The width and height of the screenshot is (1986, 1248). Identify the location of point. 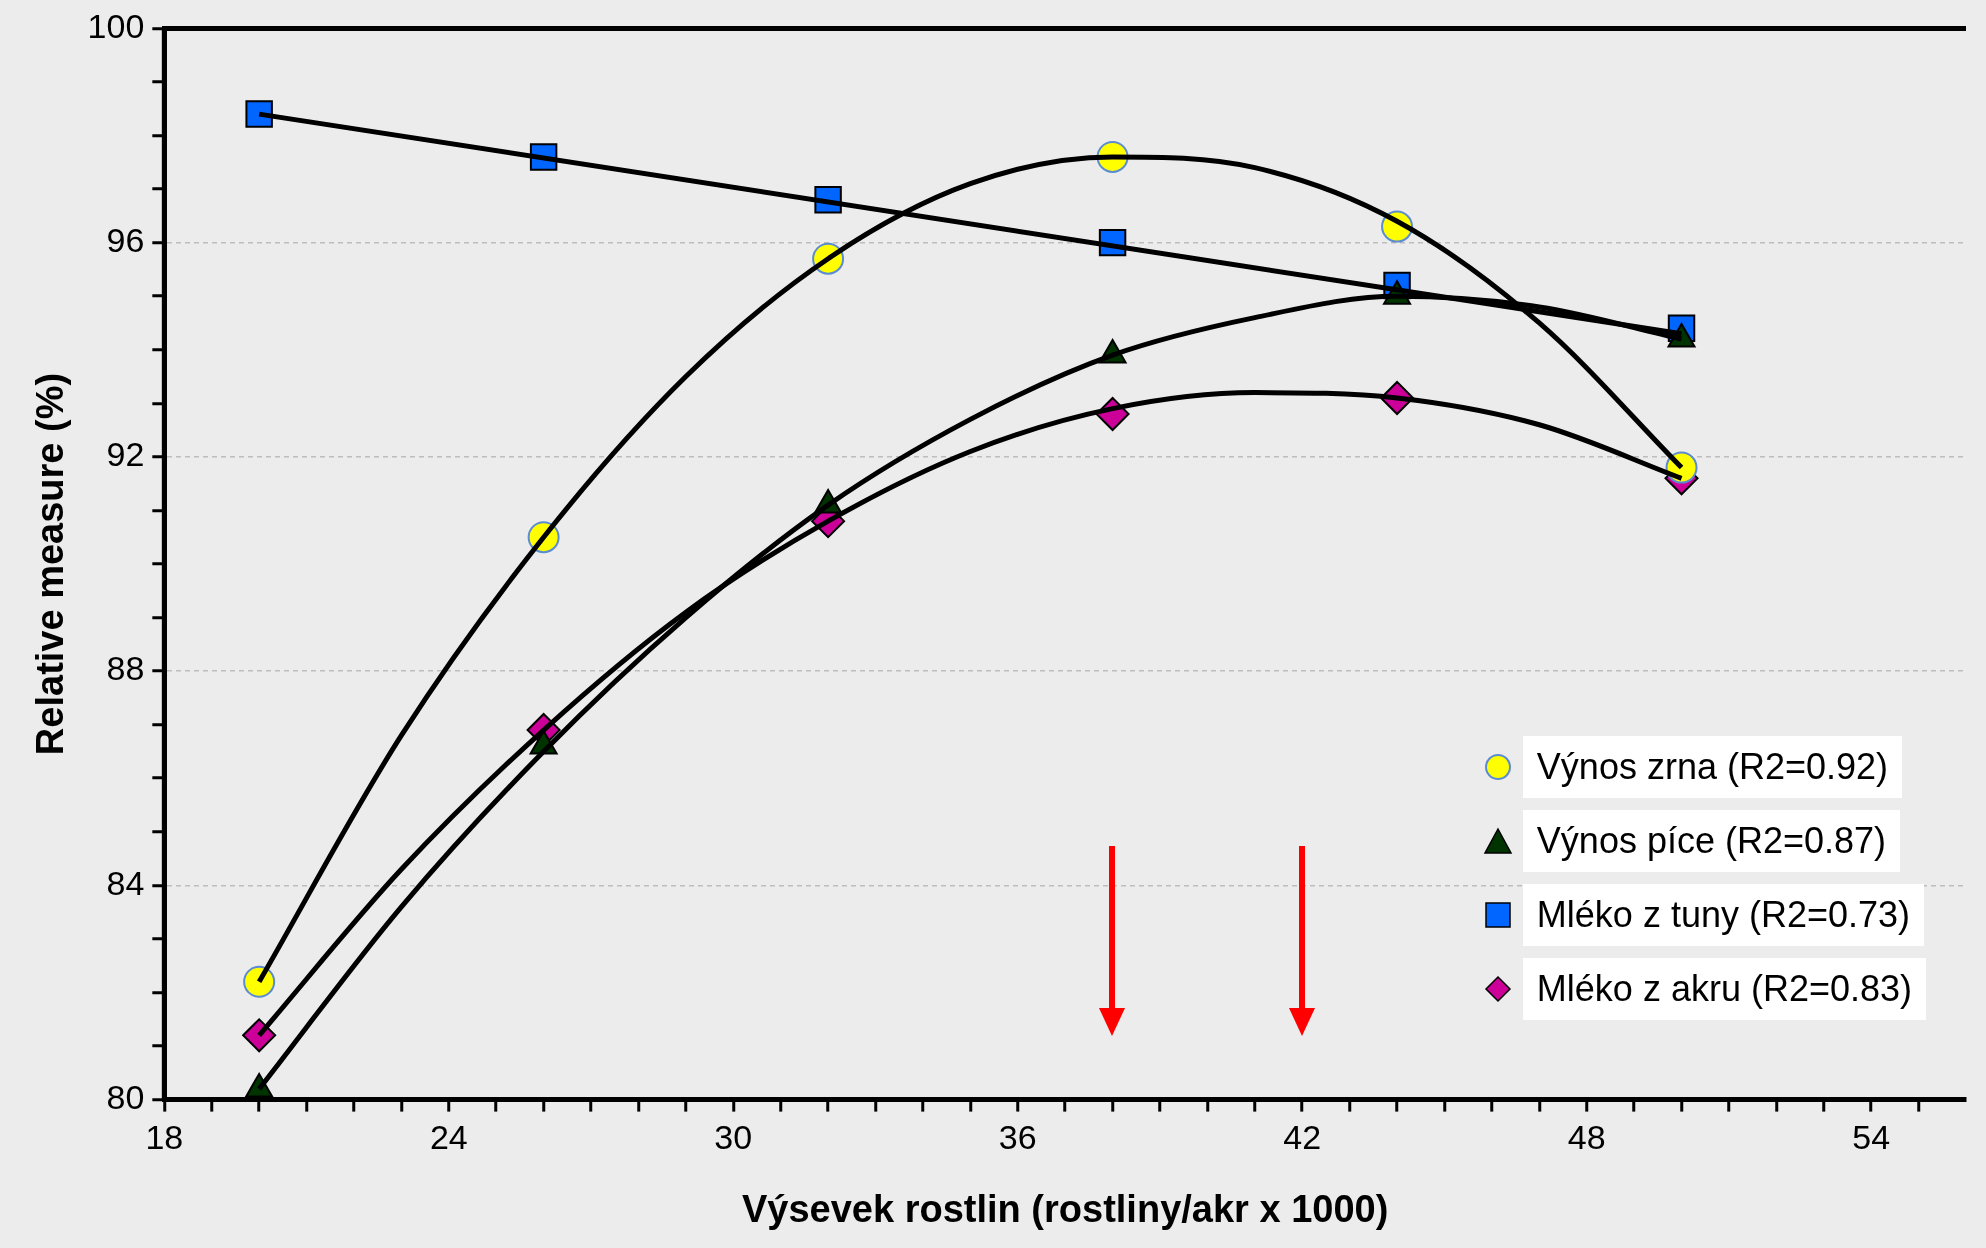
(259, 114).